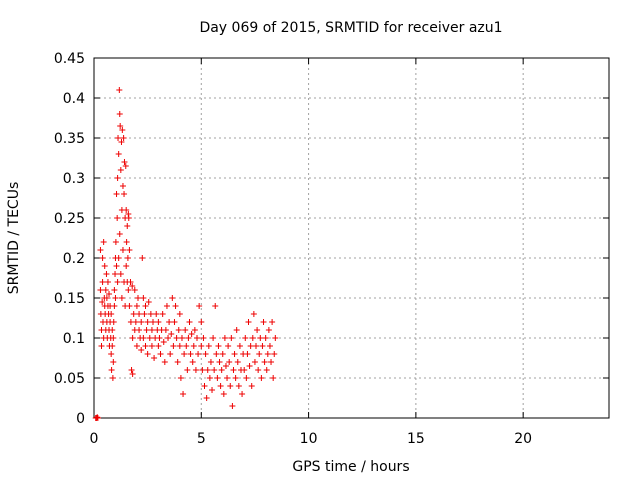 Image resolution: width=640 pixels, height=480 pixels. Describe the element at coordinates (69, 219) in the screenshot. I see `y-tick-label: 0.25` at that location.